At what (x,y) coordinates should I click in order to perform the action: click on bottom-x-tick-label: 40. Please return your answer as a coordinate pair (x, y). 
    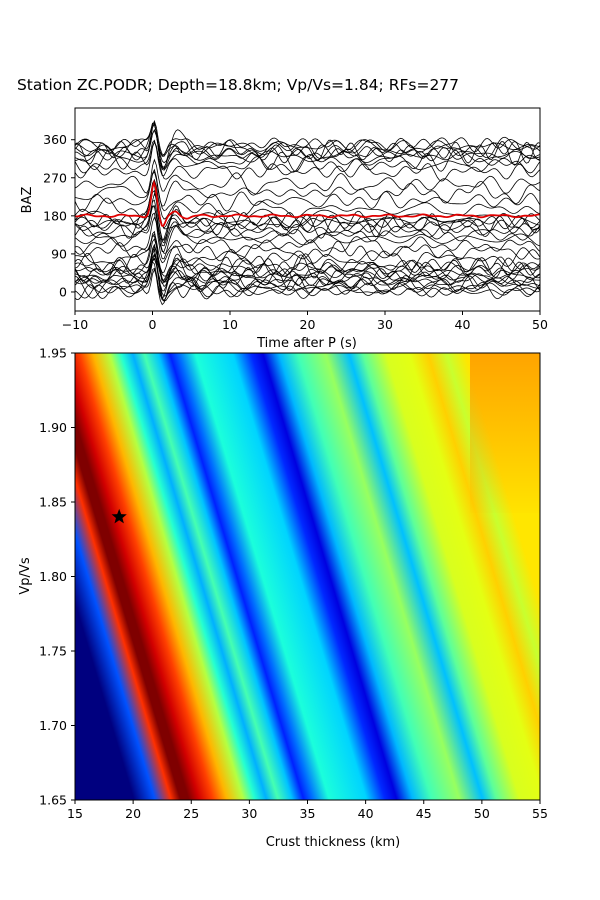
    Looking at the image, I should click on (366, 813).